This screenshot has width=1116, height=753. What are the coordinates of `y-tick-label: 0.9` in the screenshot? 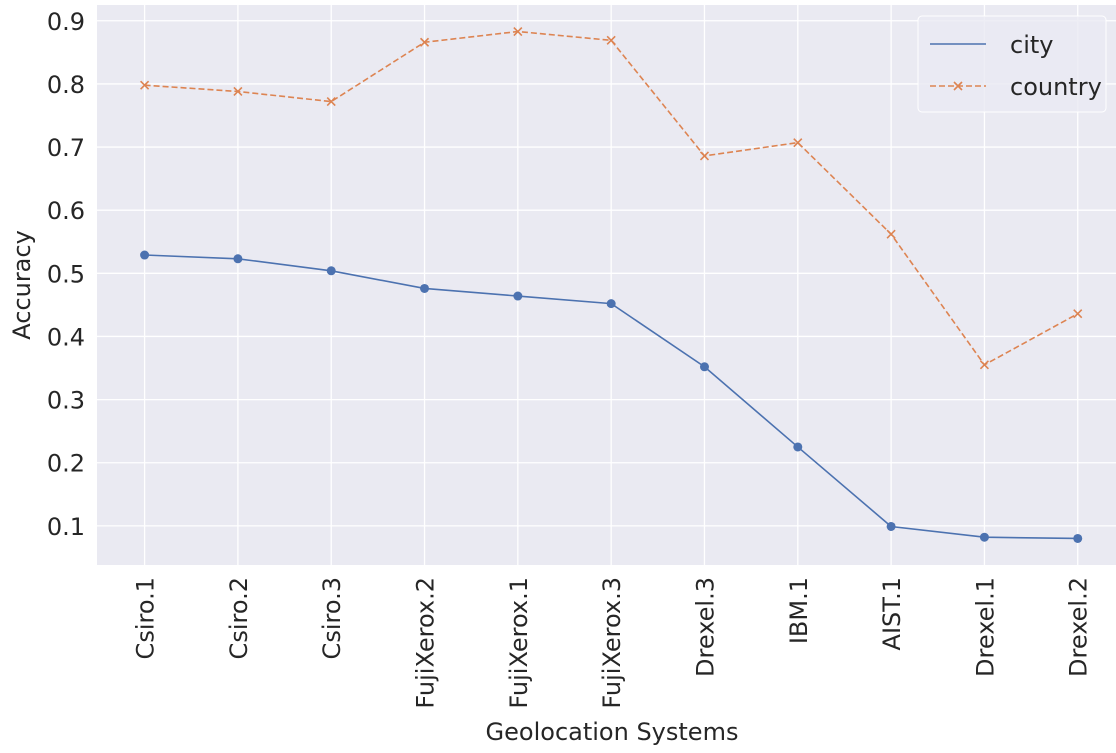 It's located at (66, 22).